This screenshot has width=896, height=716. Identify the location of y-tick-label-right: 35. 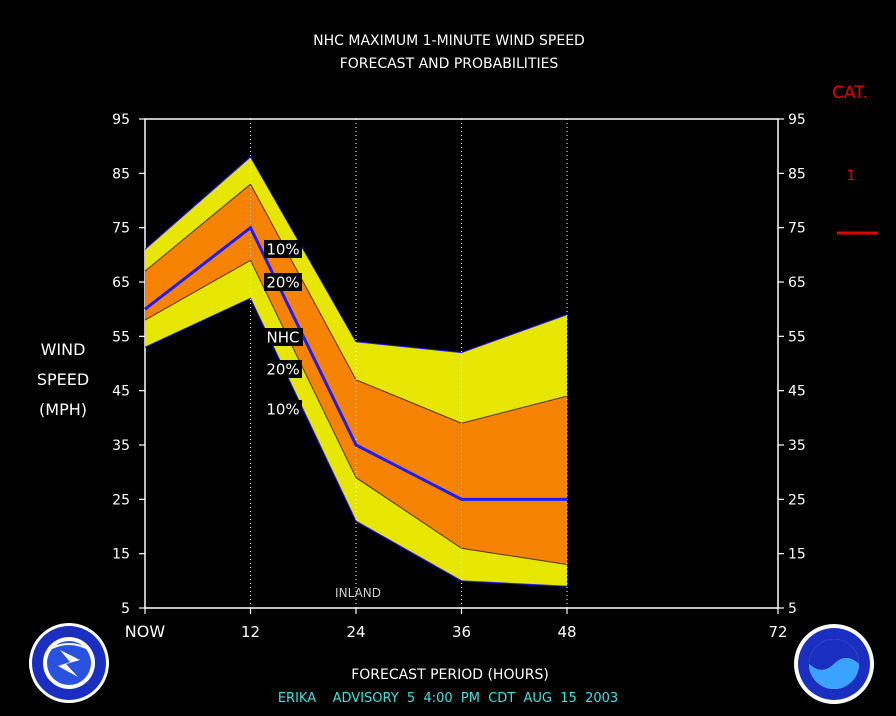
(797, 446).